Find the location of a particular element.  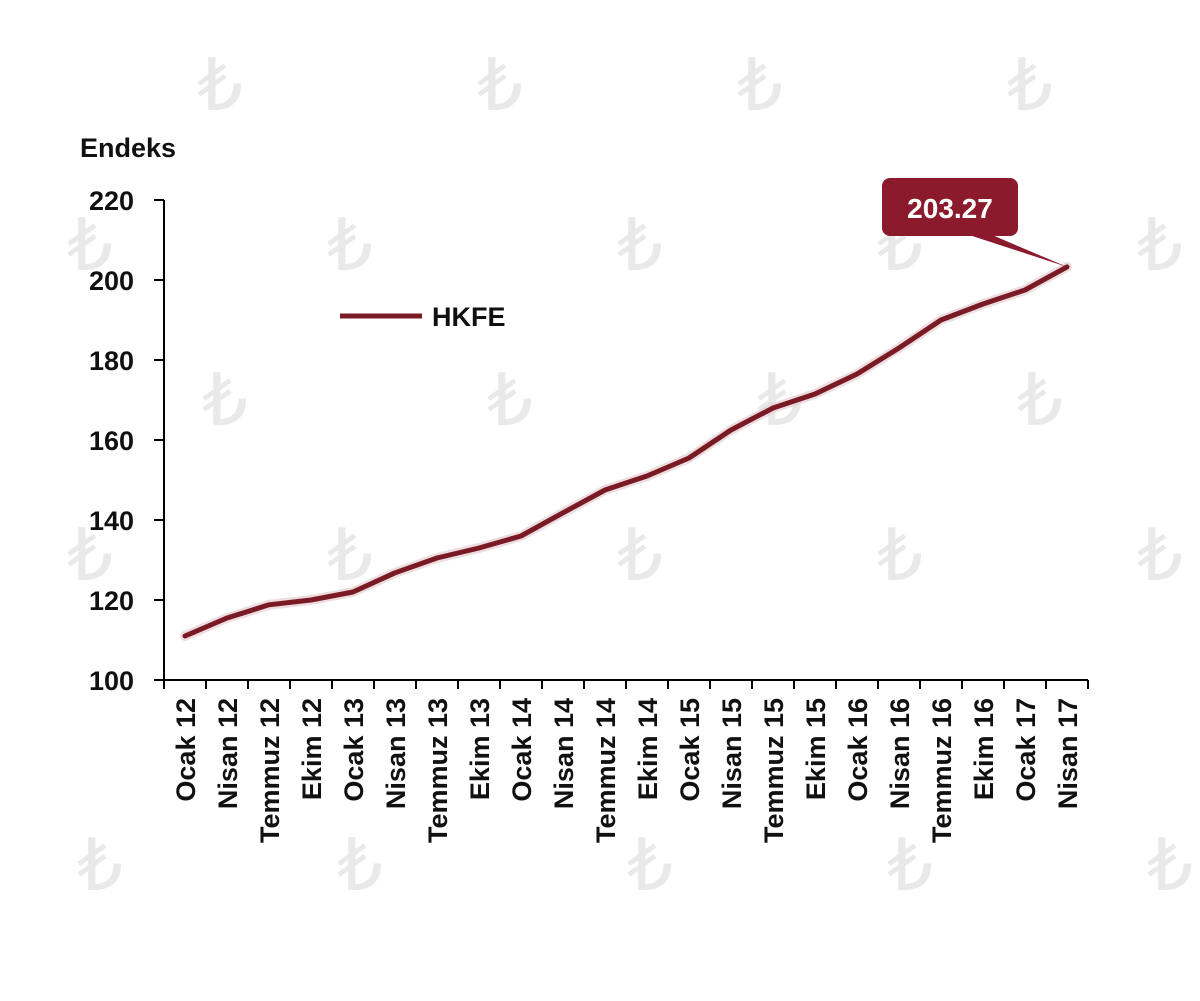

x-tick-label: Temmuz 15 is located at coordinates (774, 770).